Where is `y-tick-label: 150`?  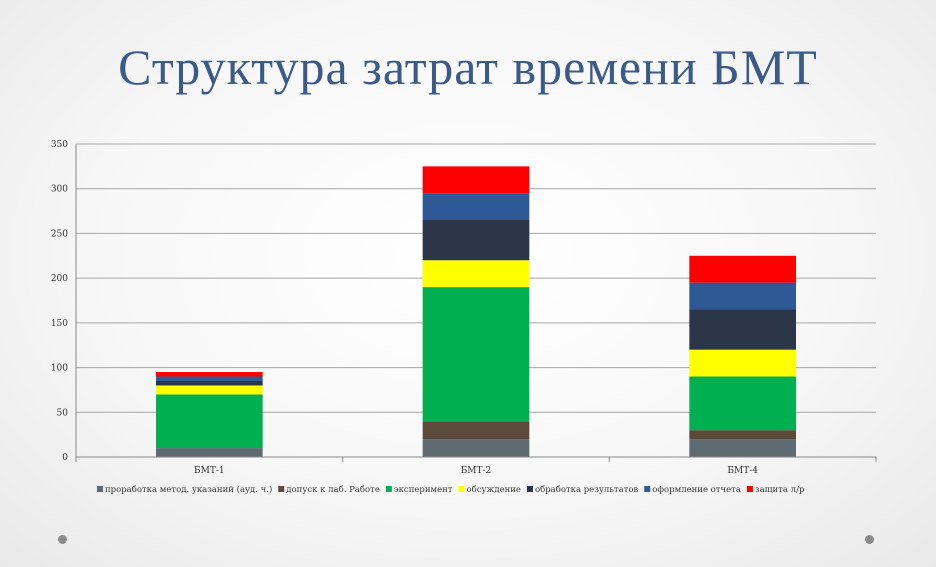 y-tick-label: 150 is located at coordinates (59, 324).